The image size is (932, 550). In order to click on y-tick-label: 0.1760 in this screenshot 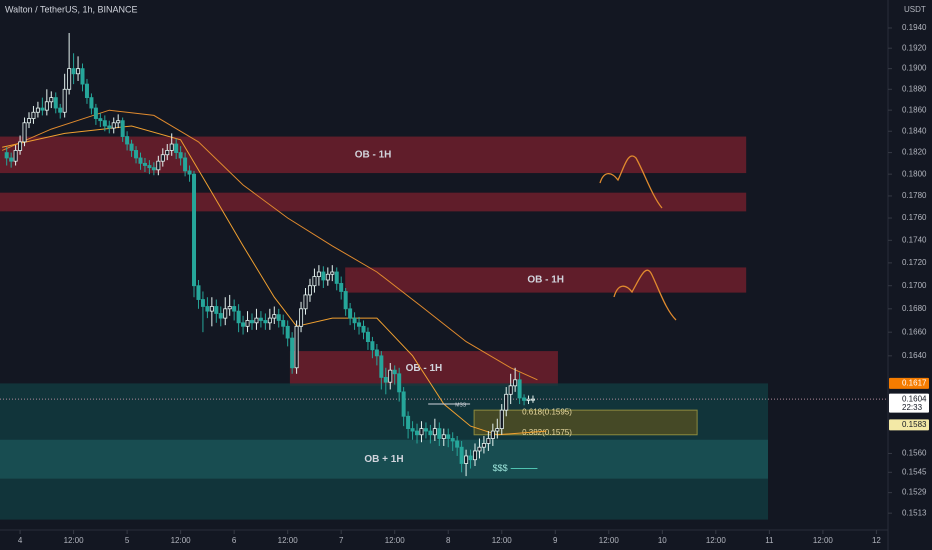, I will do `click(914, 217)`.